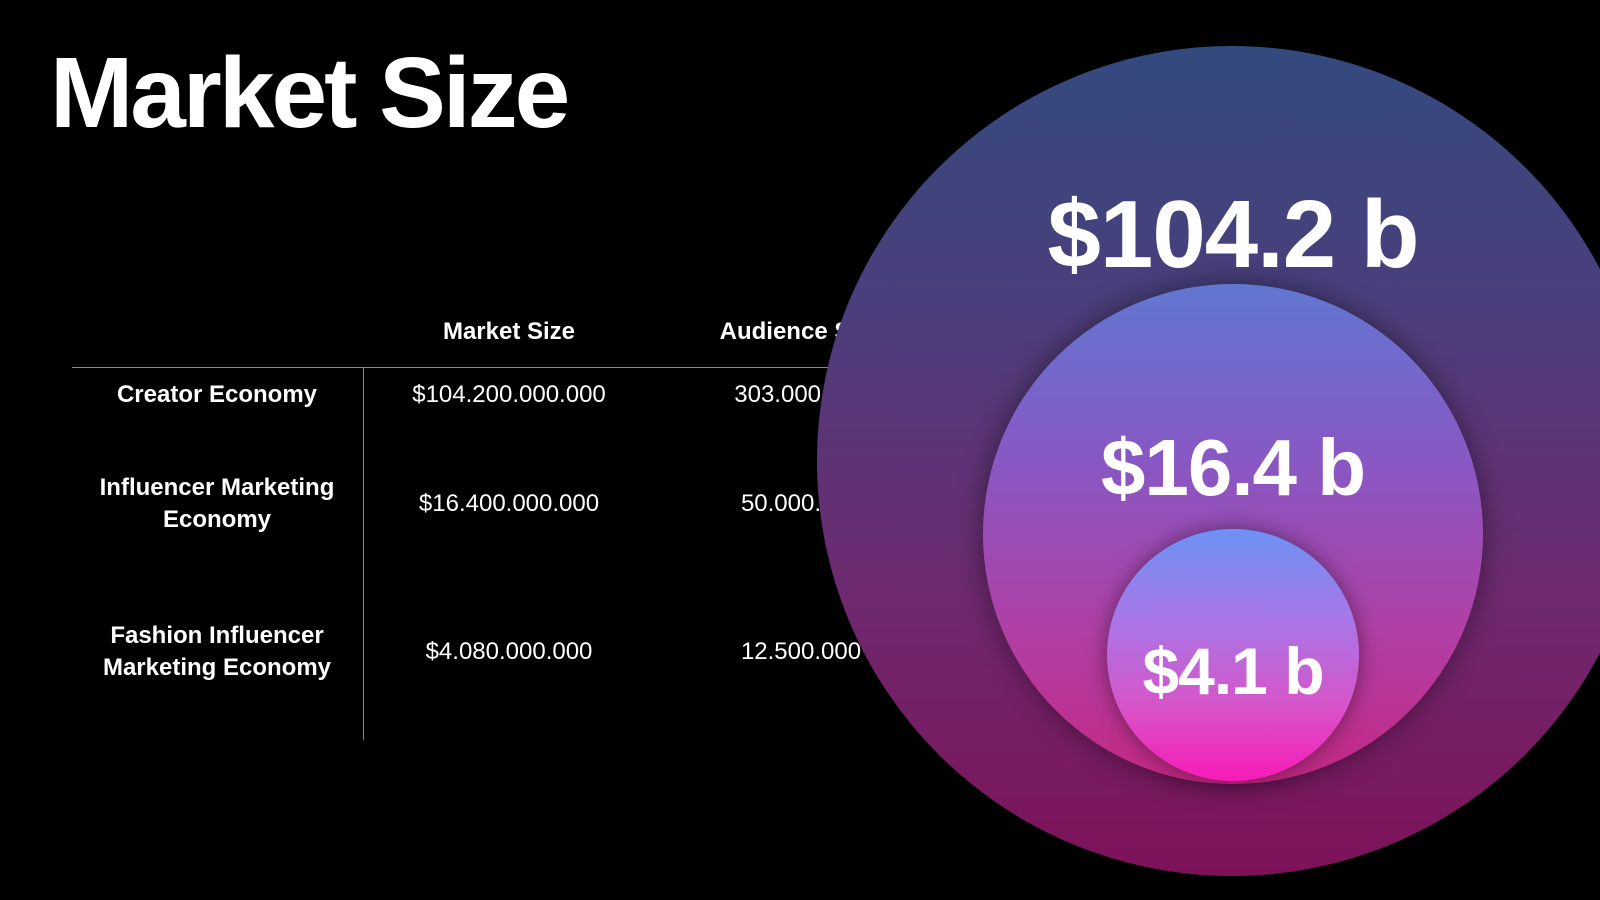  What do you see at coordinates (509, 331) in the screenshot?
I see `column-header-market-size: Market Size` at bounding box center [509, 331].